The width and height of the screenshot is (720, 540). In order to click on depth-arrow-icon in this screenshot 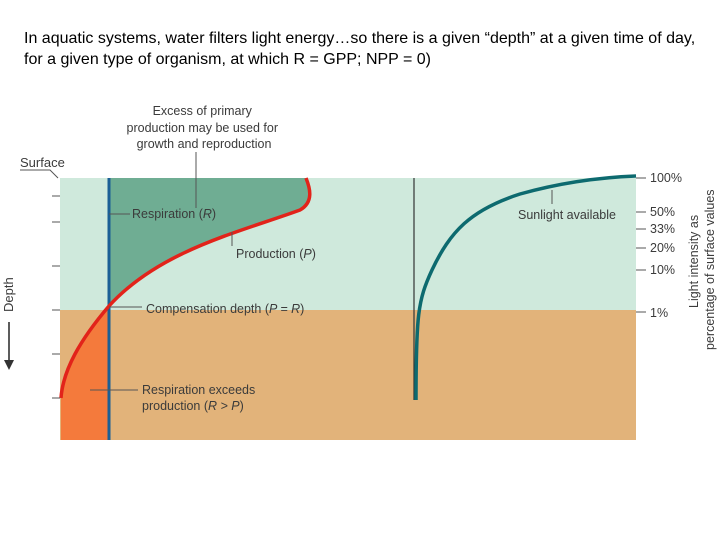, I will do `click(9, 365)`.